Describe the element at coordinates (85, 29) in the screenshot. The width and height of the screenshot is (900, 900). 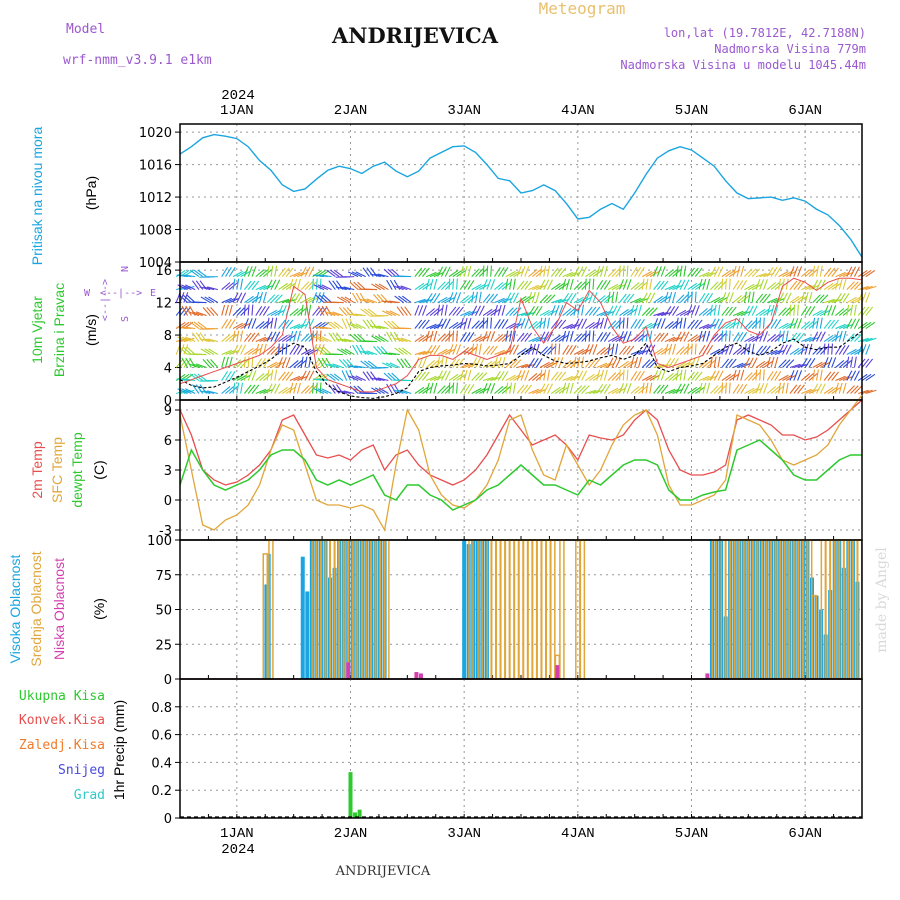
I see `model-label: Model` at that location.